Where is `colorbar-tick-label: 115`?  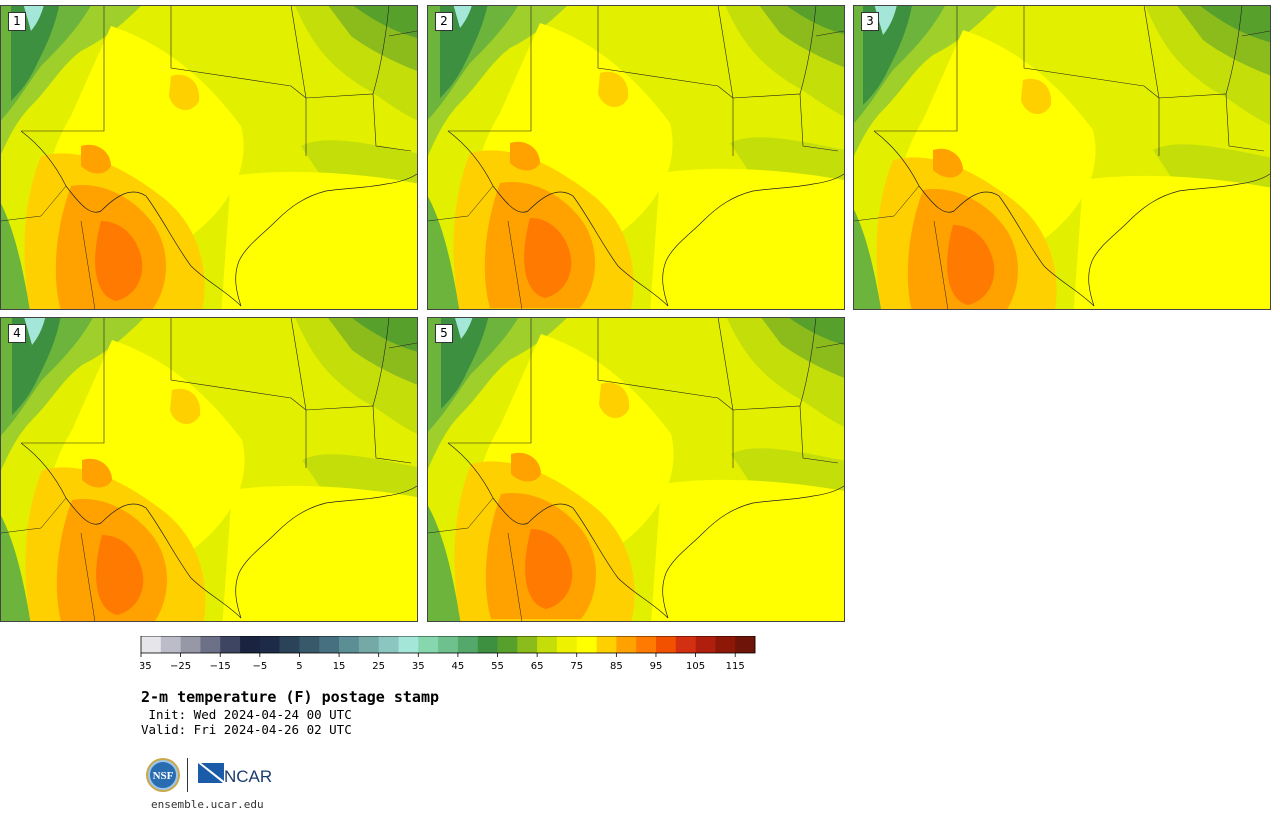
colorbar-tick-label: 115 is located at coordinates (735, 666).